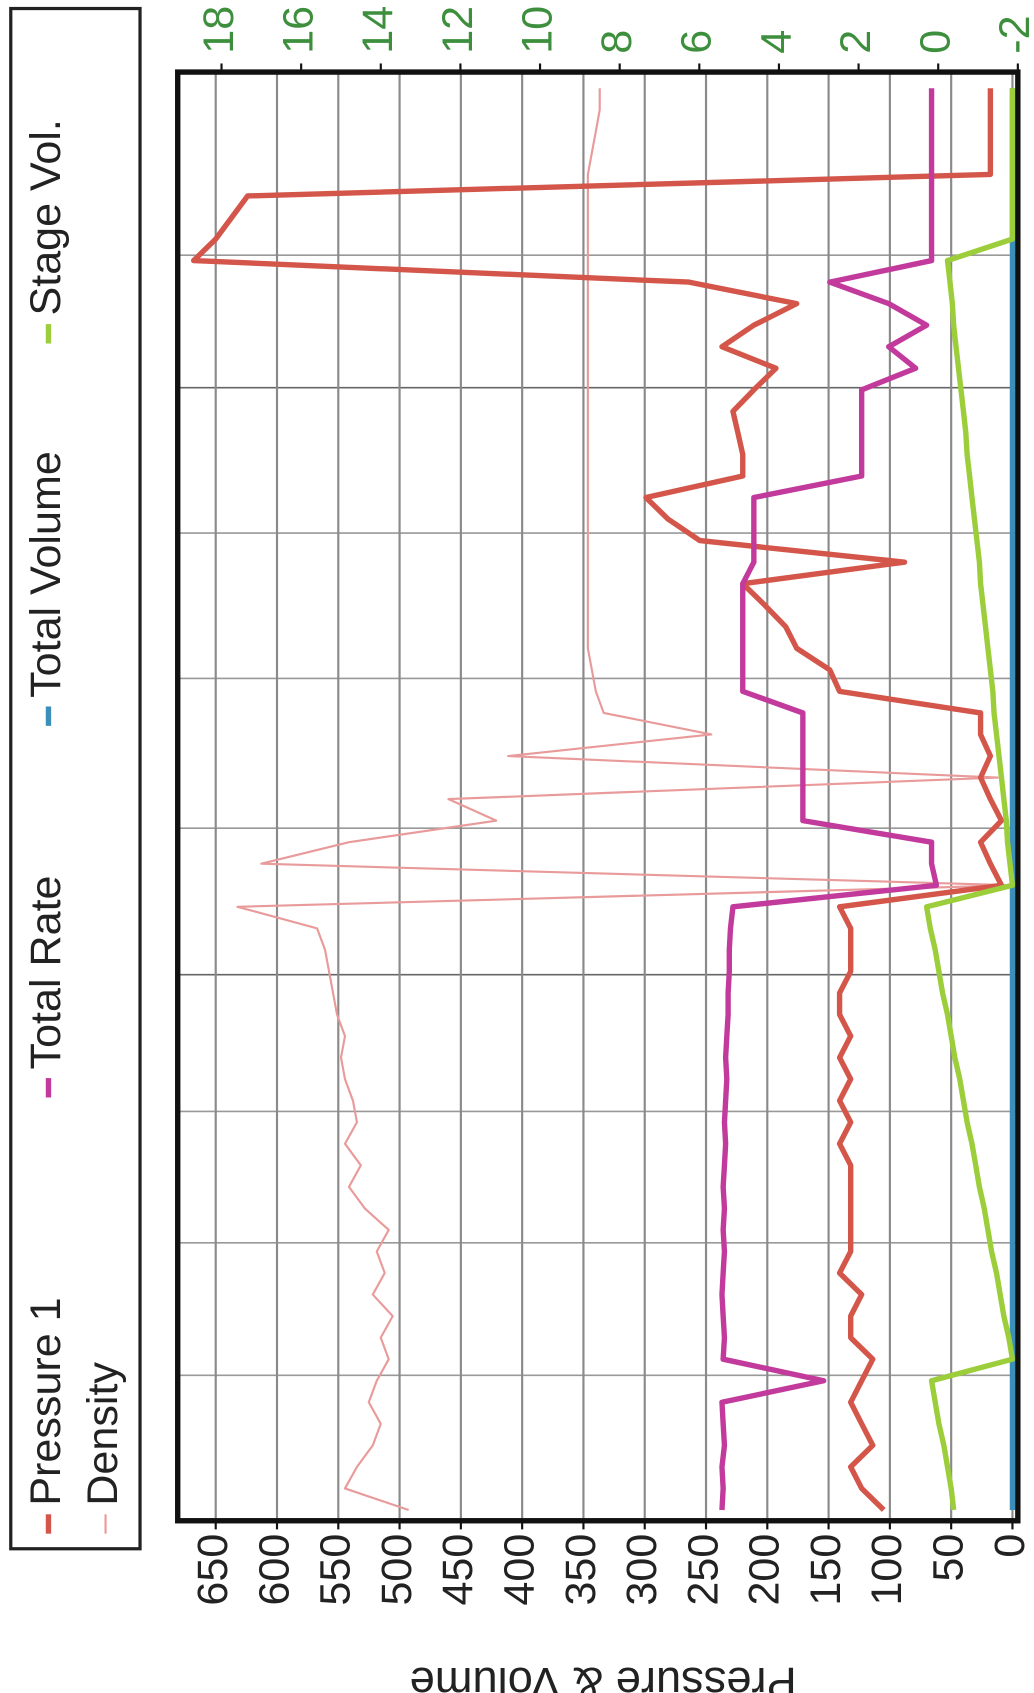  Describe the element at coordinates (336, 1570) in the screenshot. I see `y-tick-label: 550` at that location.